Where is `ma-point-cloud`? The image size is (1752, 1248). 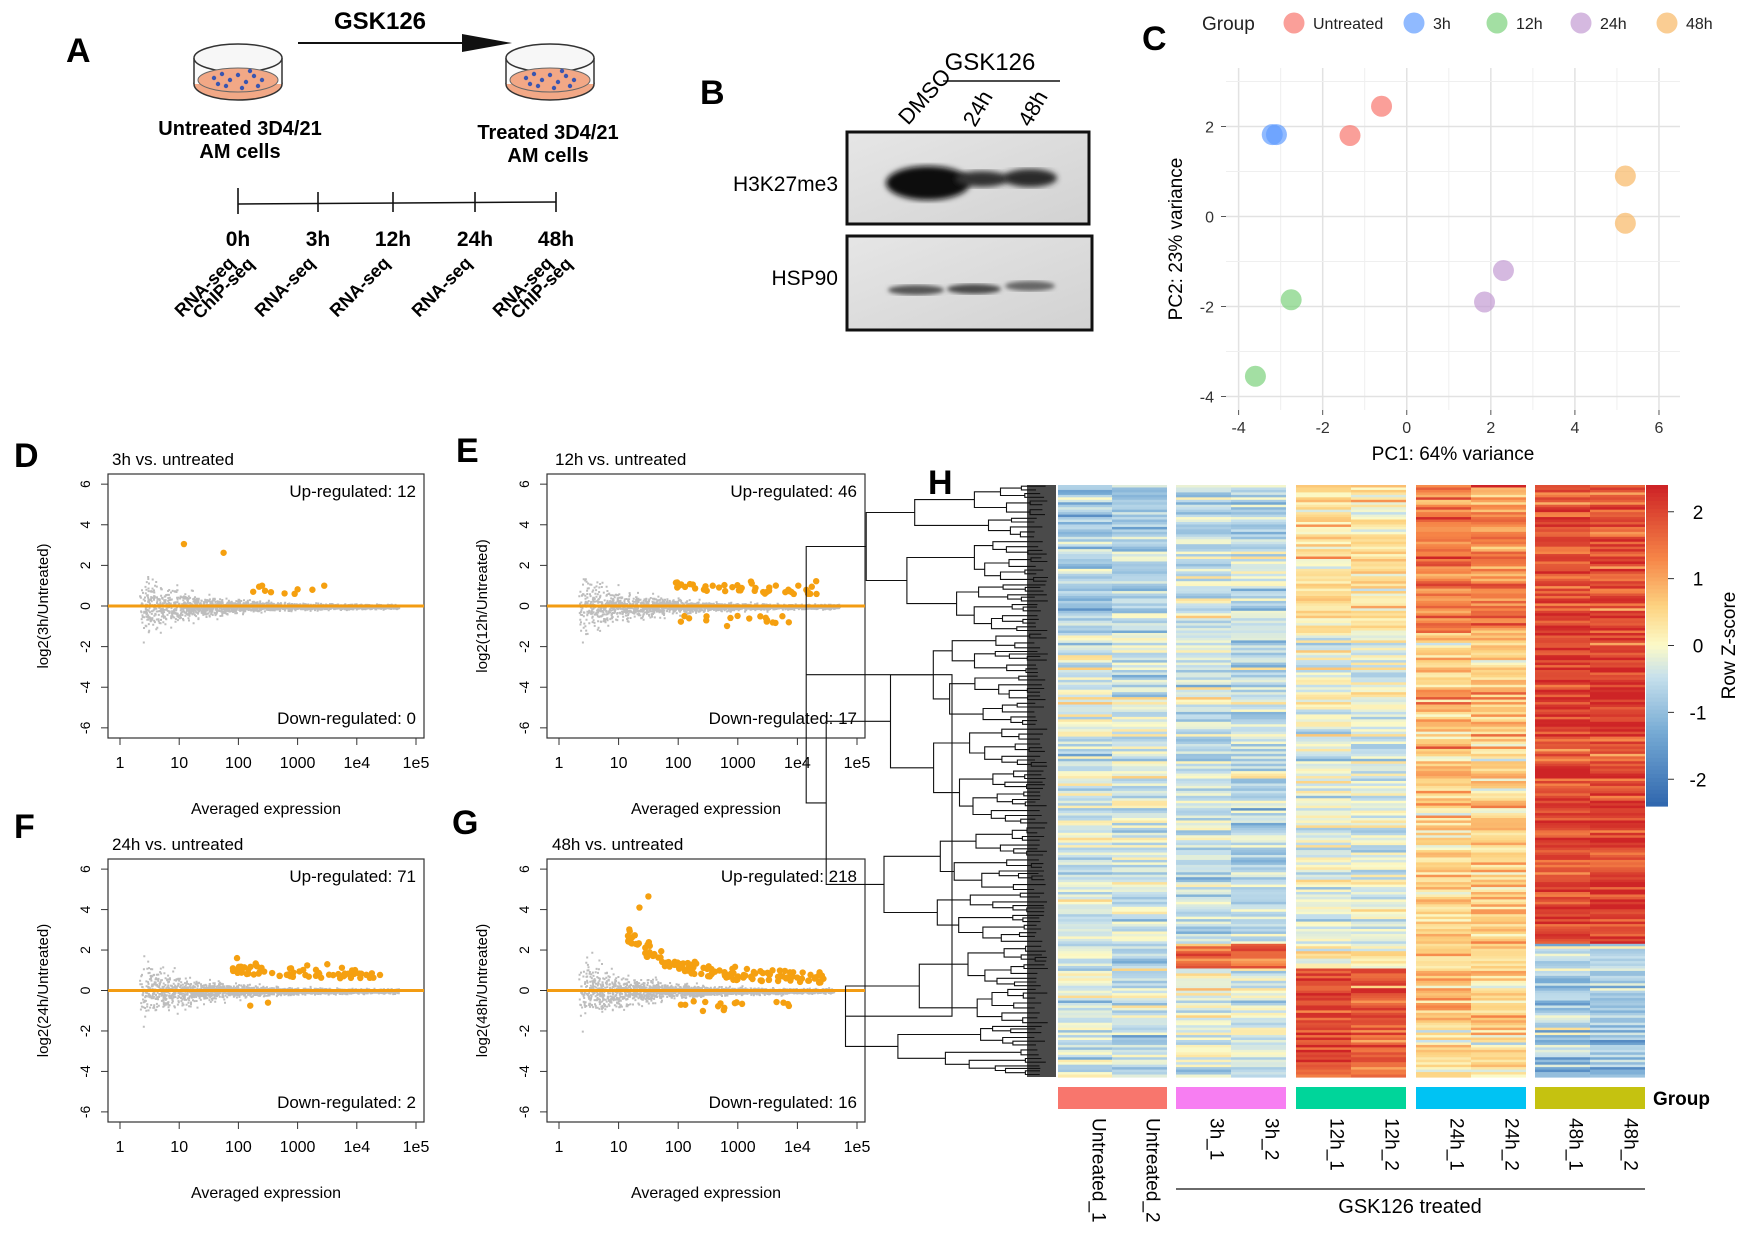 ma-point-cloud is located at coordinates (270, 610).